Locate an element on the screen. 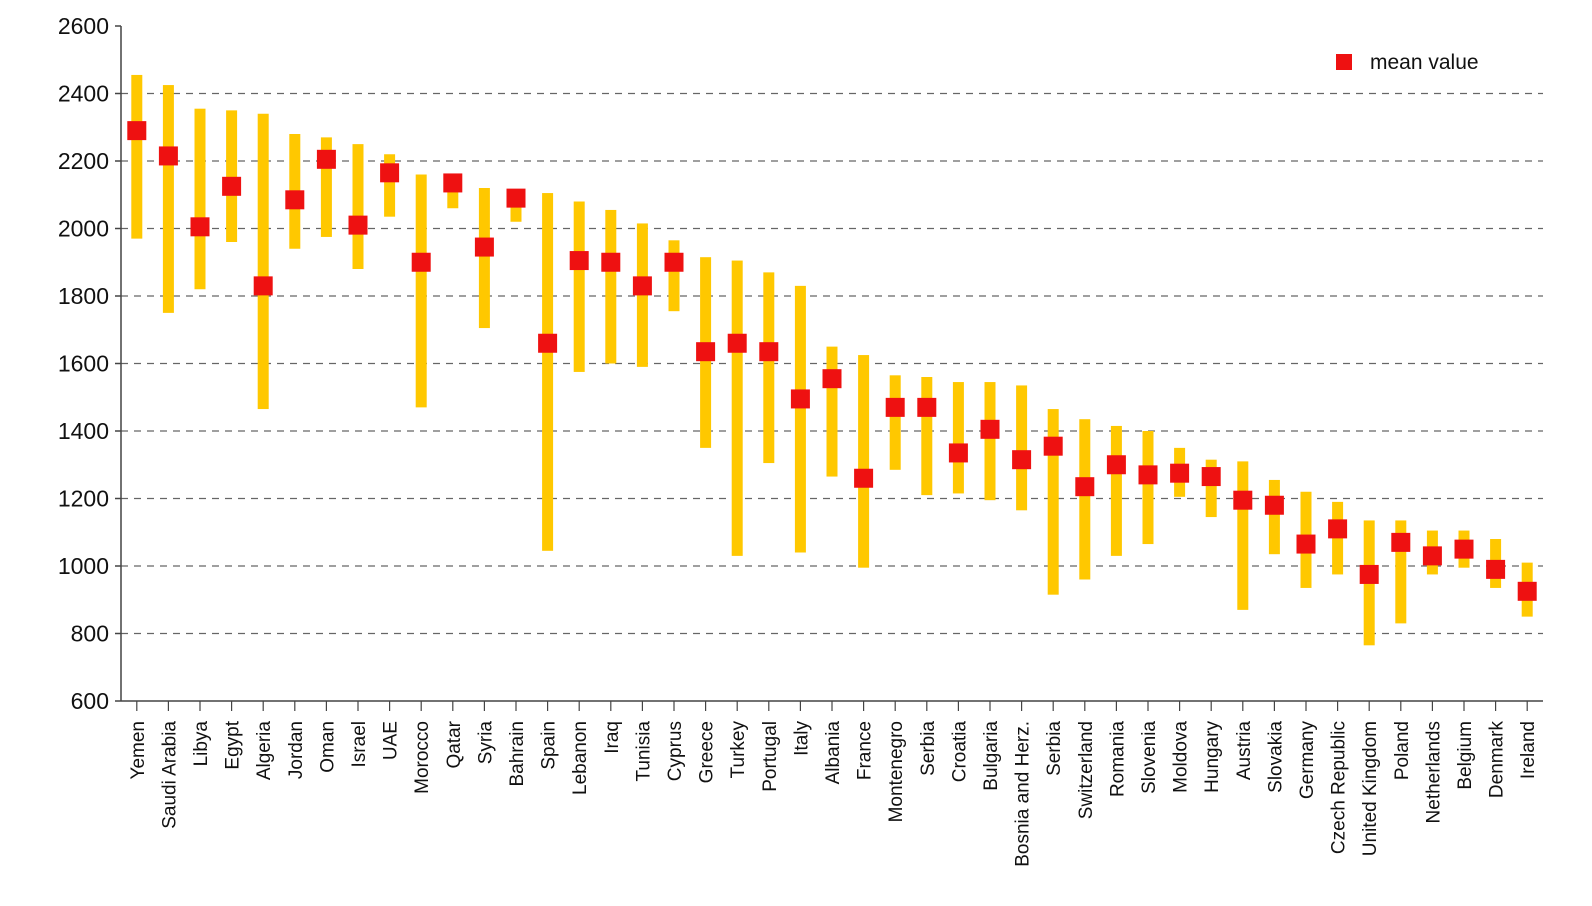  x-tick-label-united-kingdom-39: United Kingdom is located at coordinates (1370, 788).